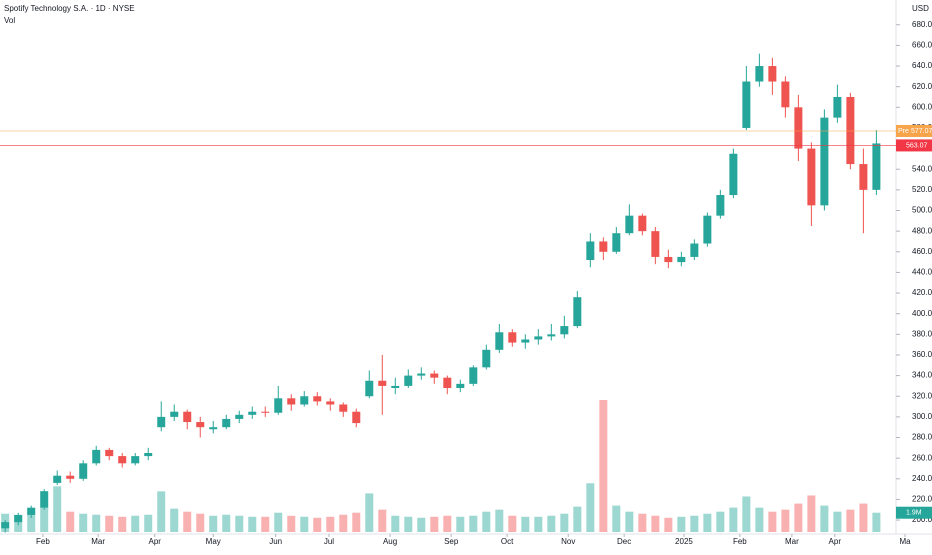  Describe the element at coordinates (914, 145) in the screenshot. I see `last-price-tag` at that location.